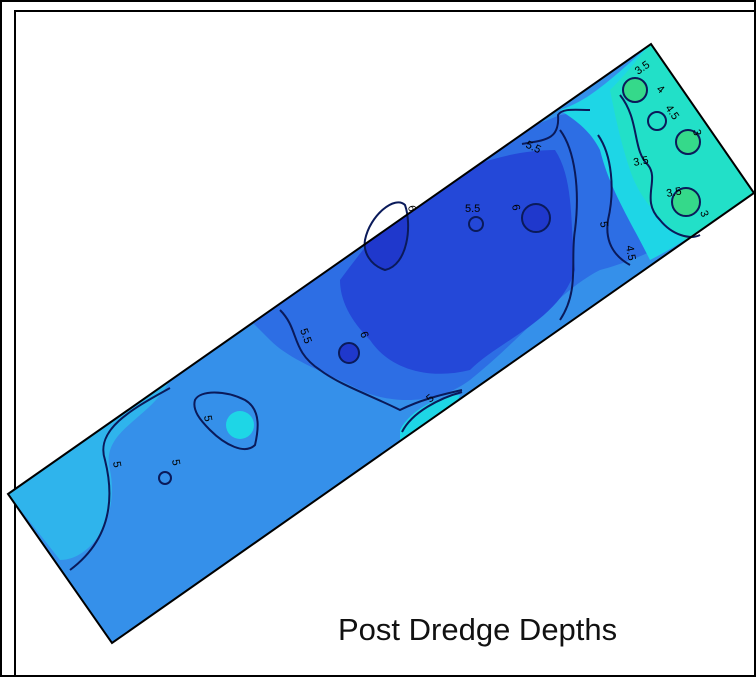 The width and height of the screenshot is (756, 677). I want to click on depth-zone-4-5-lower-left, so click(89, 470).